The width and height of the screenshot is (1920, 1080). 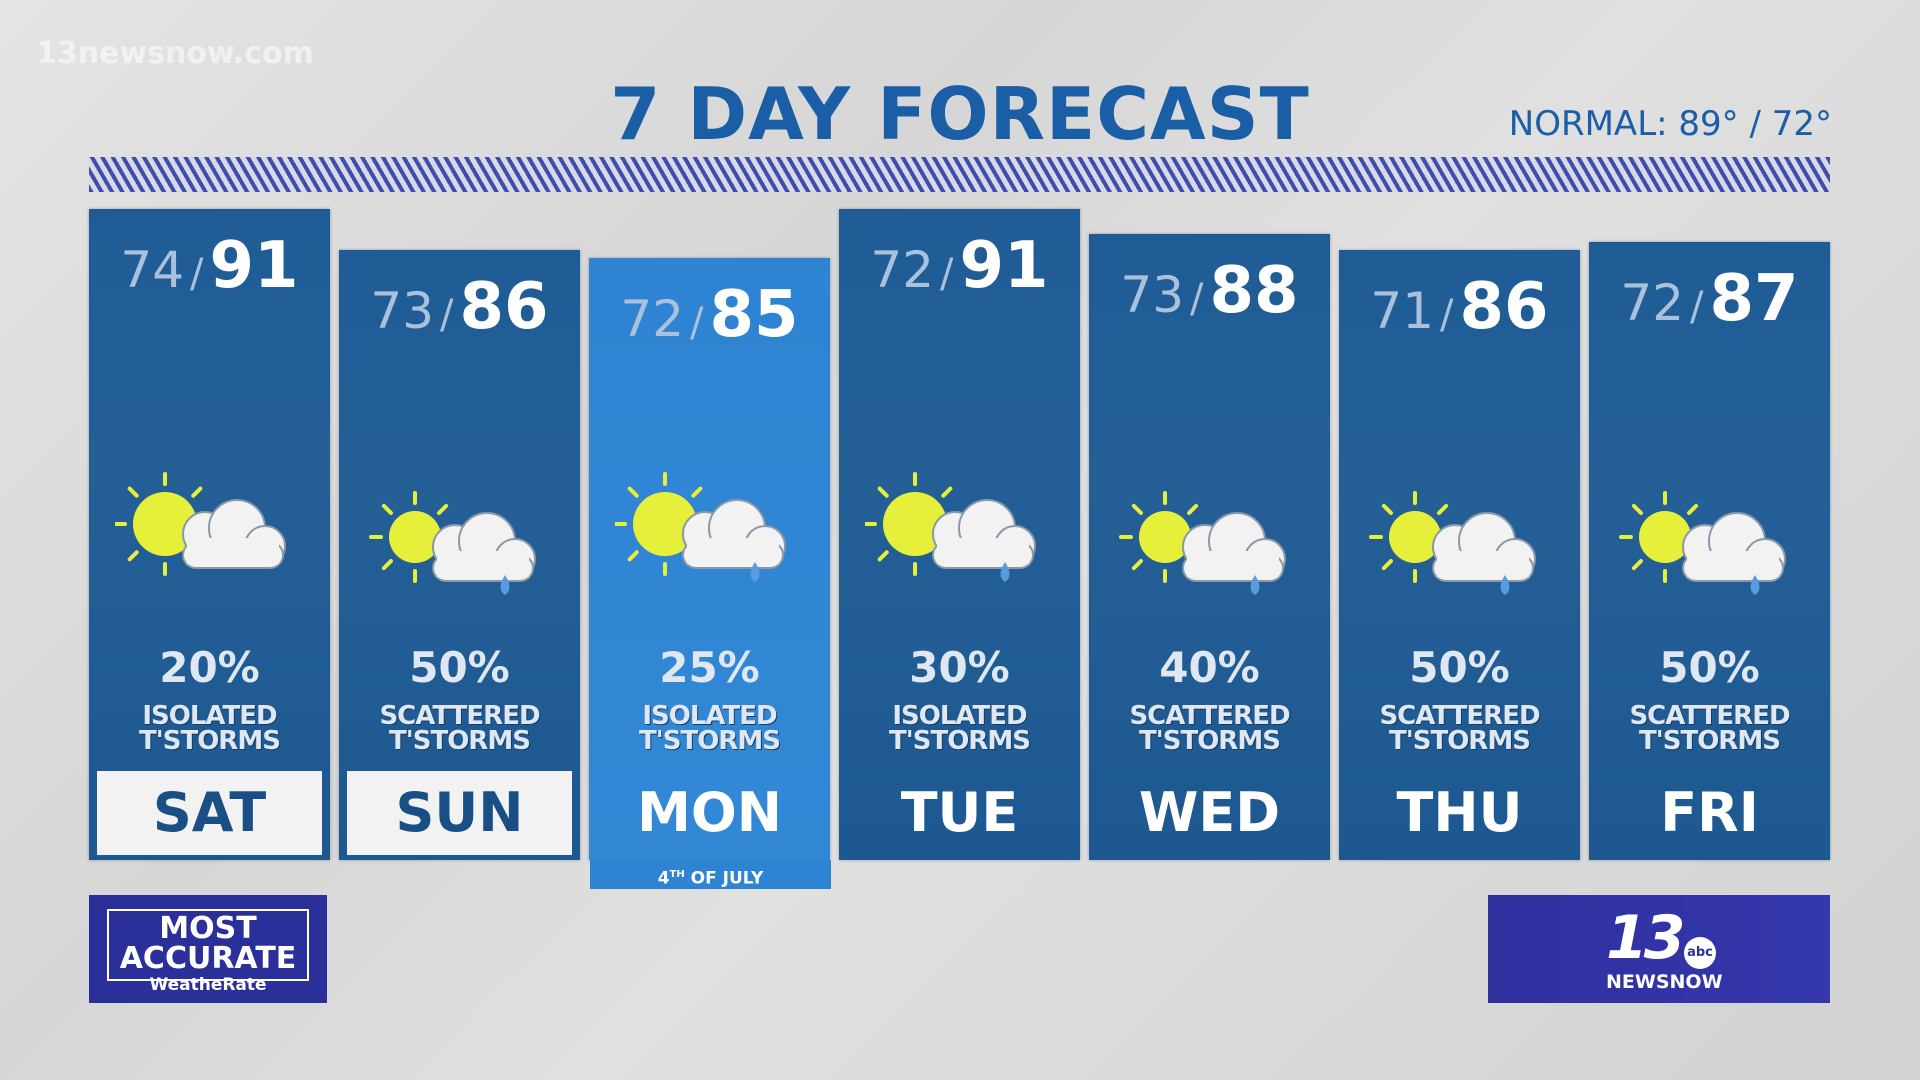 What do you see at coordinates (960, 114) in the screenshot?
I see `title: 7 DAY FORECAST` at bounding box center [960, 114].